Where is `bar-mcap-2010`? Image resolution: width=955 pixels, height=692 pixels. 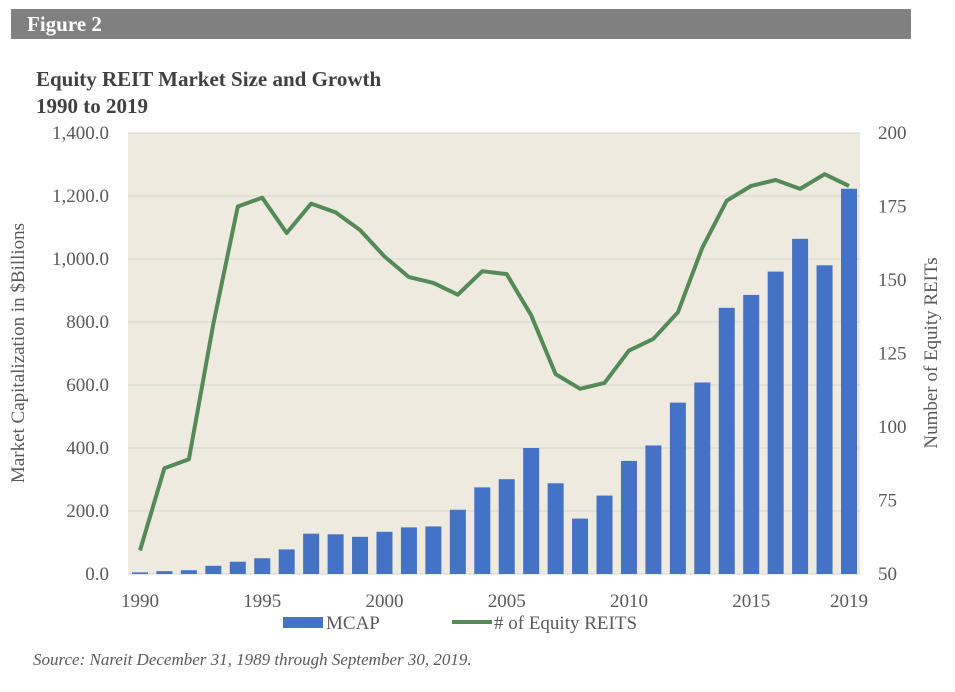
bar-mcap-2010 is located at coordinates (628, 517).